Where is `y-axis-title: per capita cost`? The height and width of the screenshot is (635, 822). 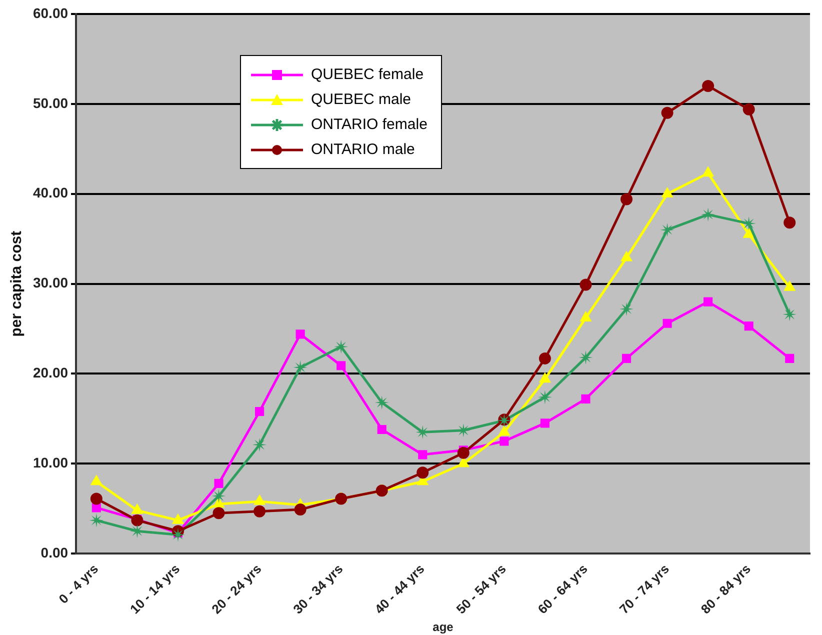
y-axis-title: per capita cost is located at coordinates (17, 283).